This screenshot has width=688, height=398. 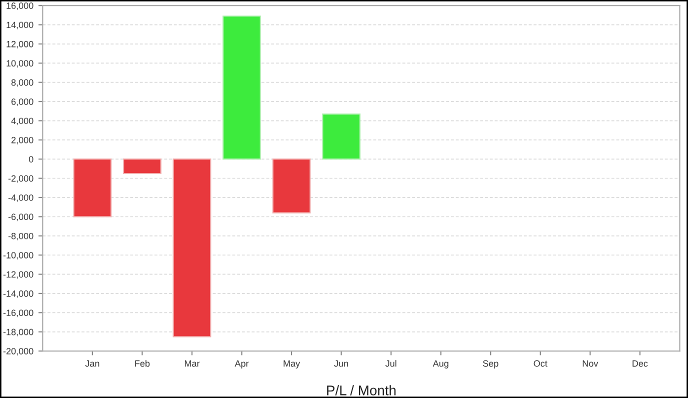 What do you see at coordinates (640, 363) in the screenshot?
I see `x-tick-label: Dec` at bounding box center [640, 363].